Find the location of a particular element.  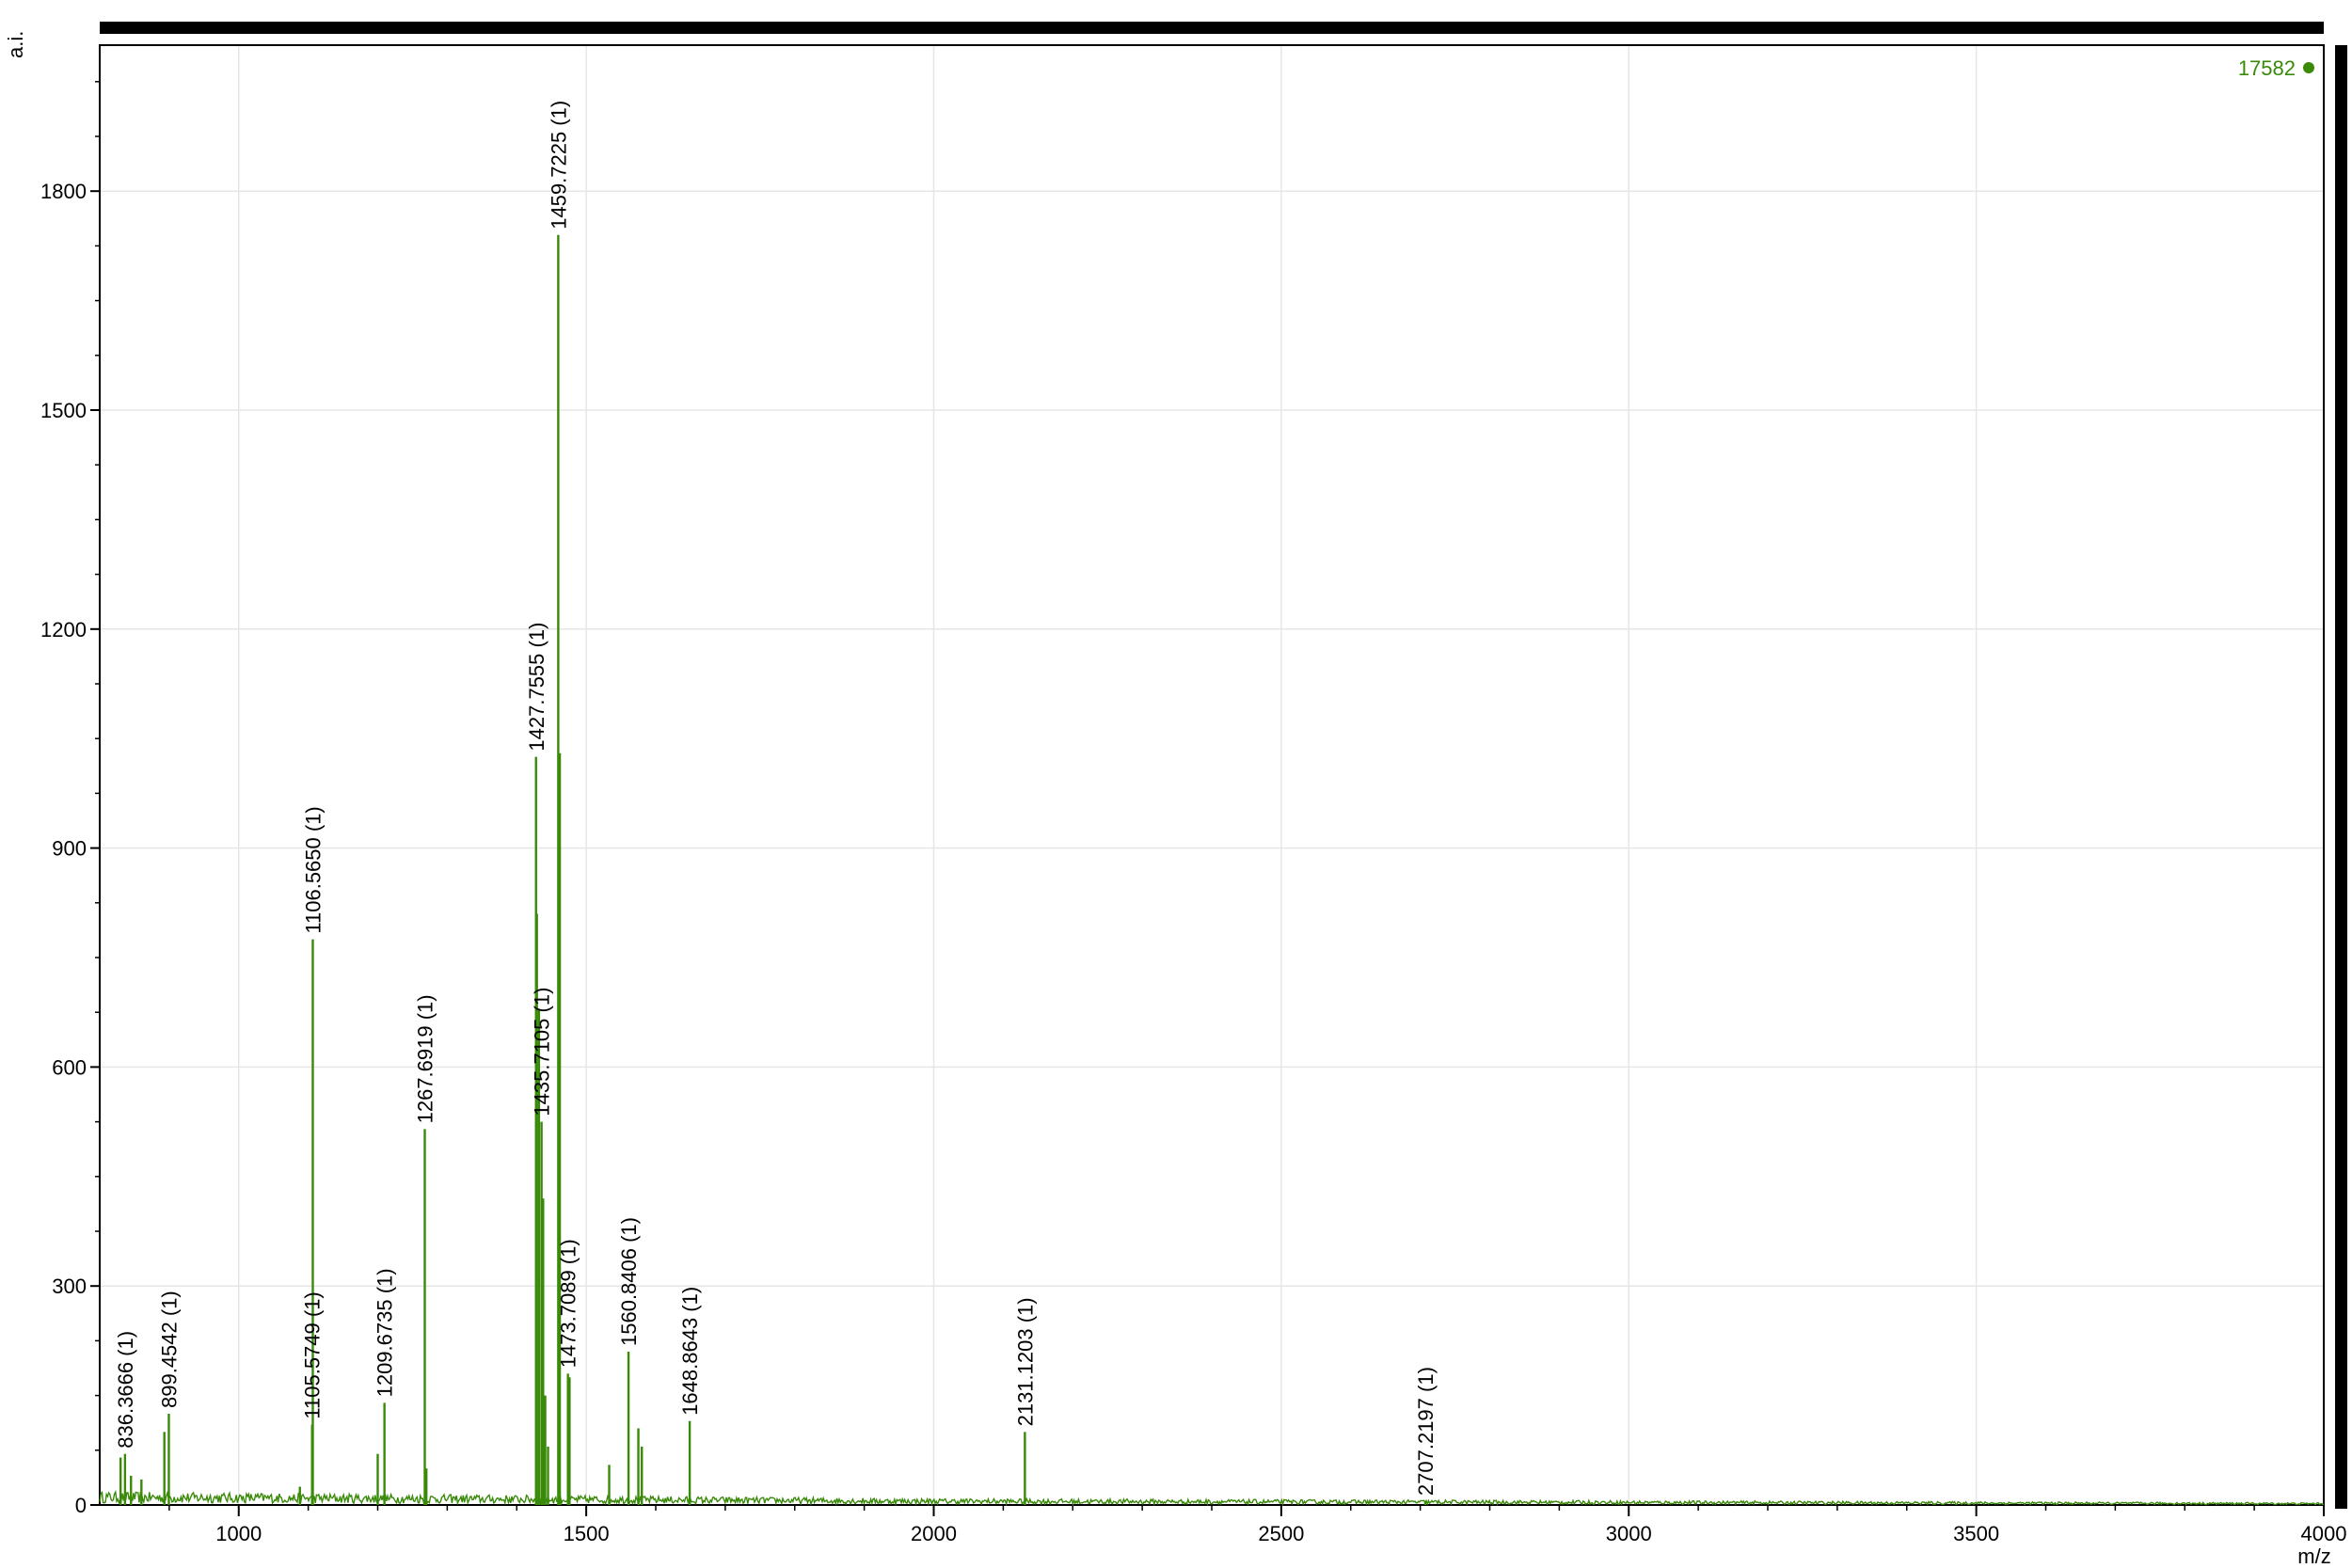

x-tick-label: 3500 is located at coordinates (1976, 1533).